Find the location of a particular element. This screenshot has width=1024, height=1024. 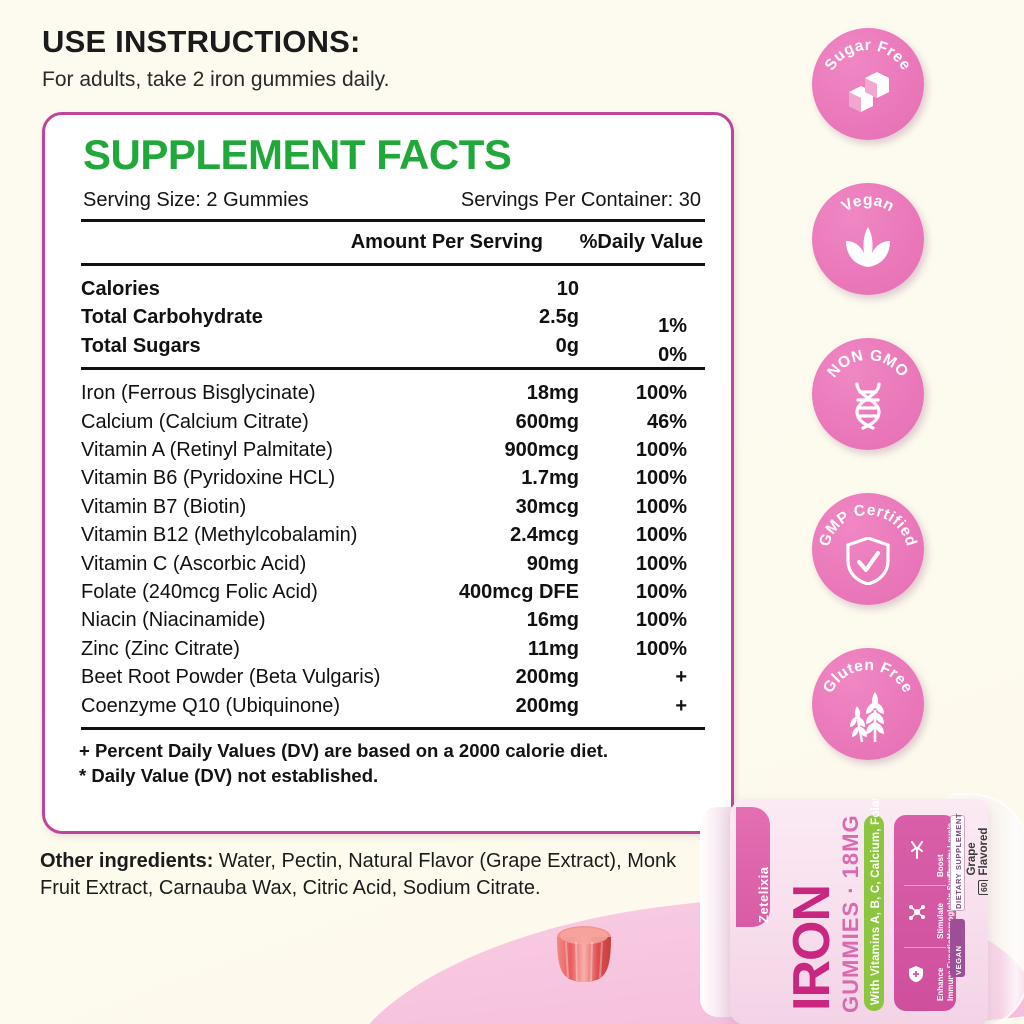

row-nutrient-name: Calories is located at coordinates (120, 289).